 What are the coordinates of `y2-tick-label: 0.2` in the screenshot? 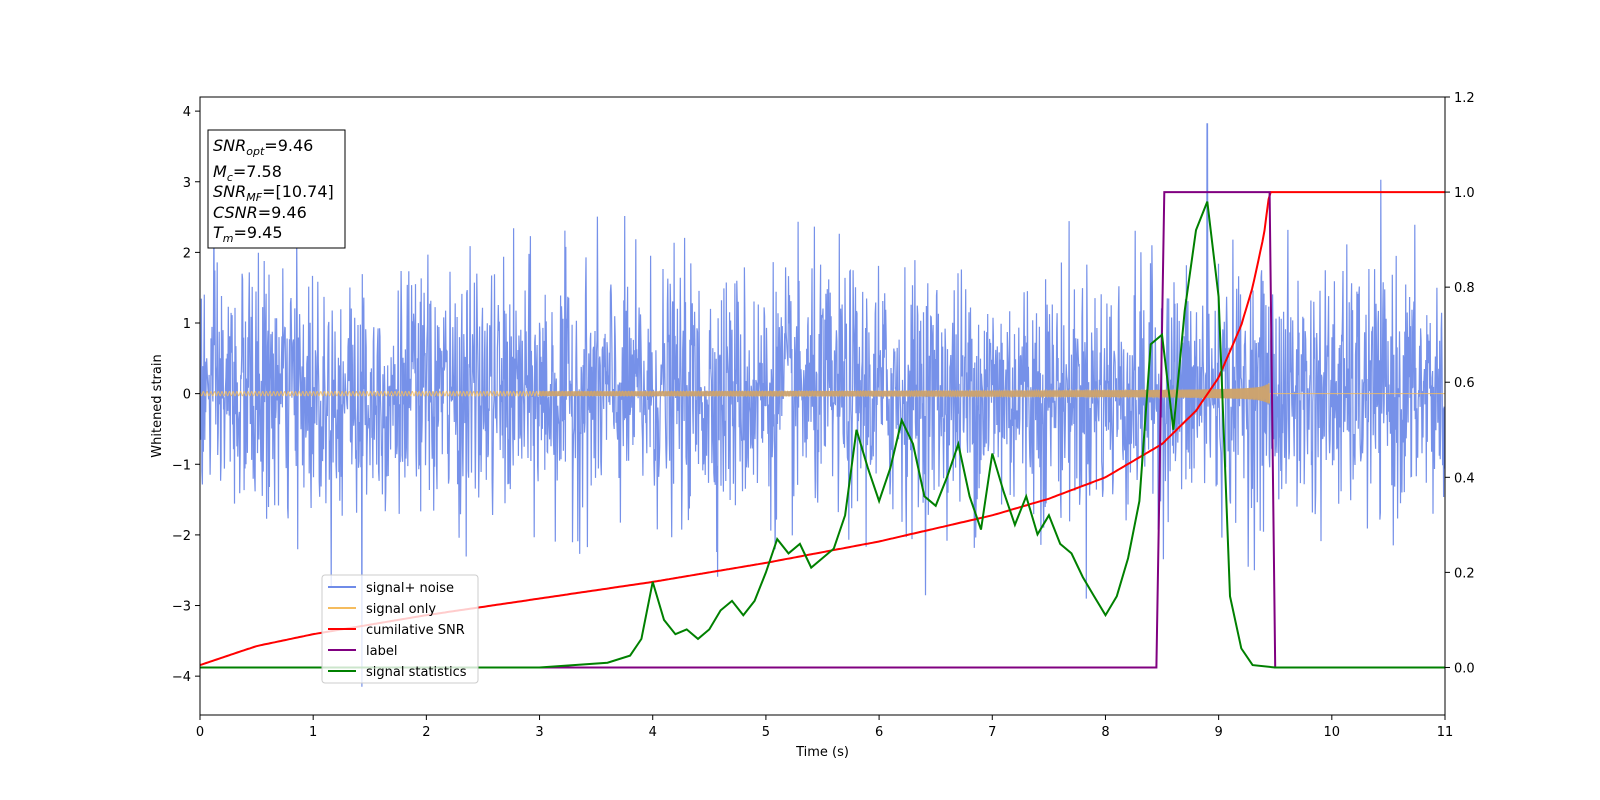 It's located at (1464, 573).